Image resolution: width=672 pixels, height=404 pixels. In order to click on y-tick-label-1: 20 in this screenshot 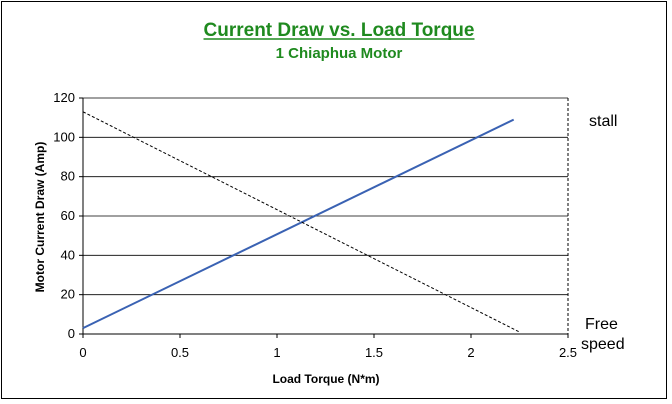, I will do `click(68, 294)`.